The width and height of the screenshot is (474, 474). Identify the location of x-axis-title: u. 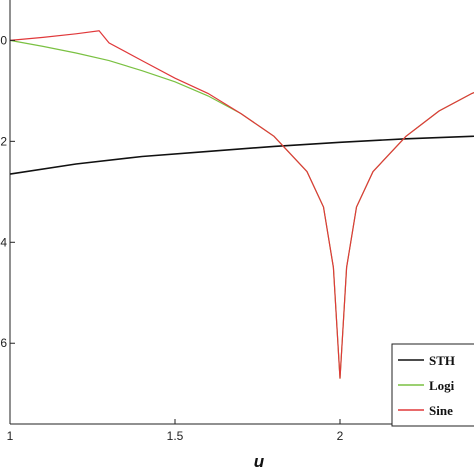
(259, 461).